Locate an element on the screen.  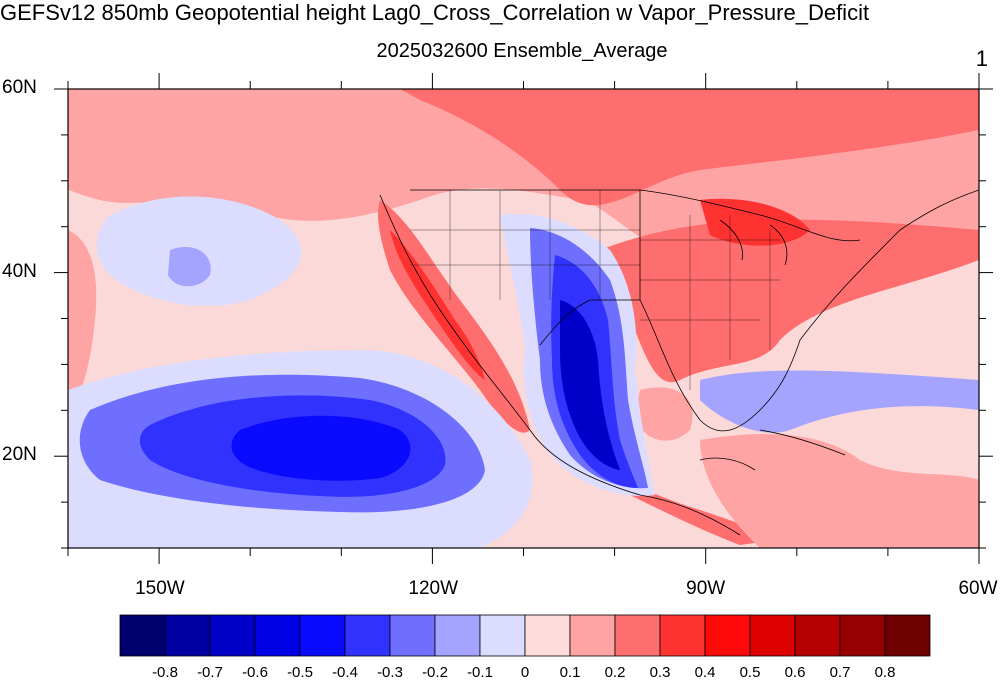
colorbar-label: -0.1 is located at coordinates (480, 672).